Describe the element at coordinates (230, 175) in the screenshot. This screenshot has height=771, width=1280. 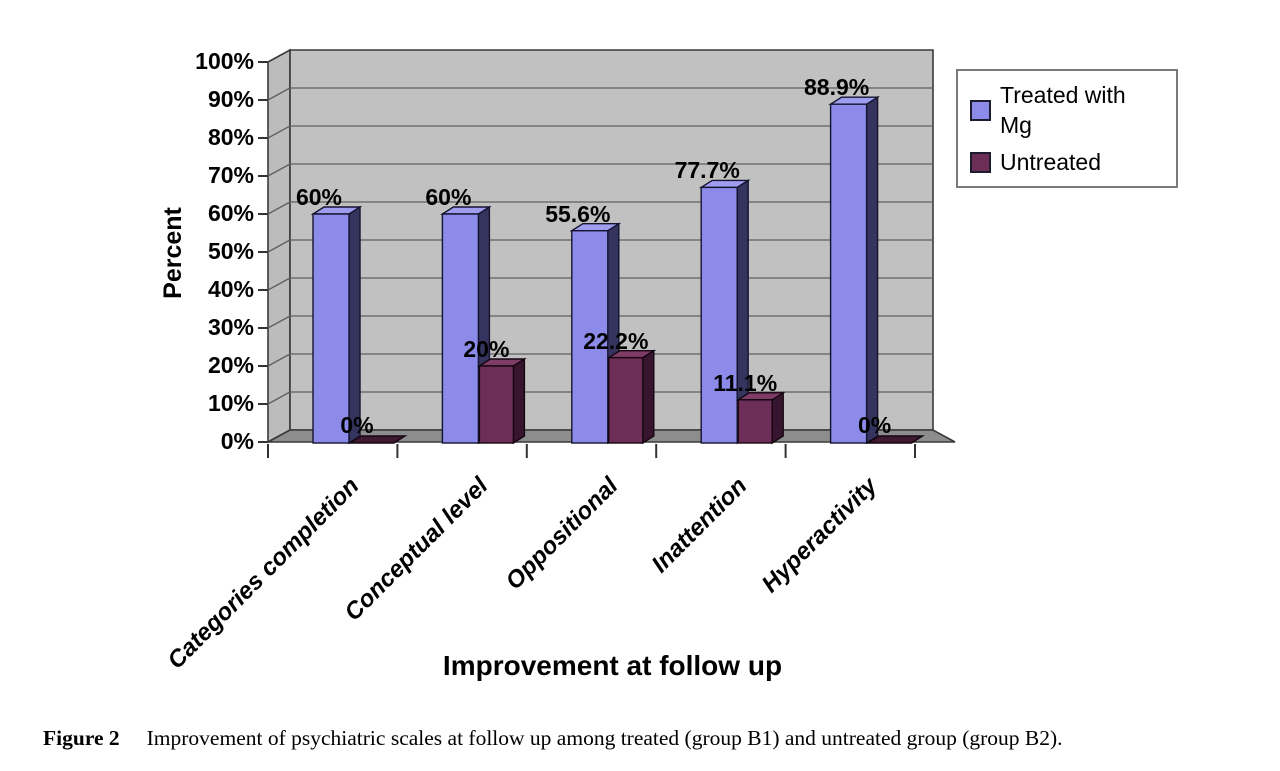
I see `y-tick-label: 70%` at that location.